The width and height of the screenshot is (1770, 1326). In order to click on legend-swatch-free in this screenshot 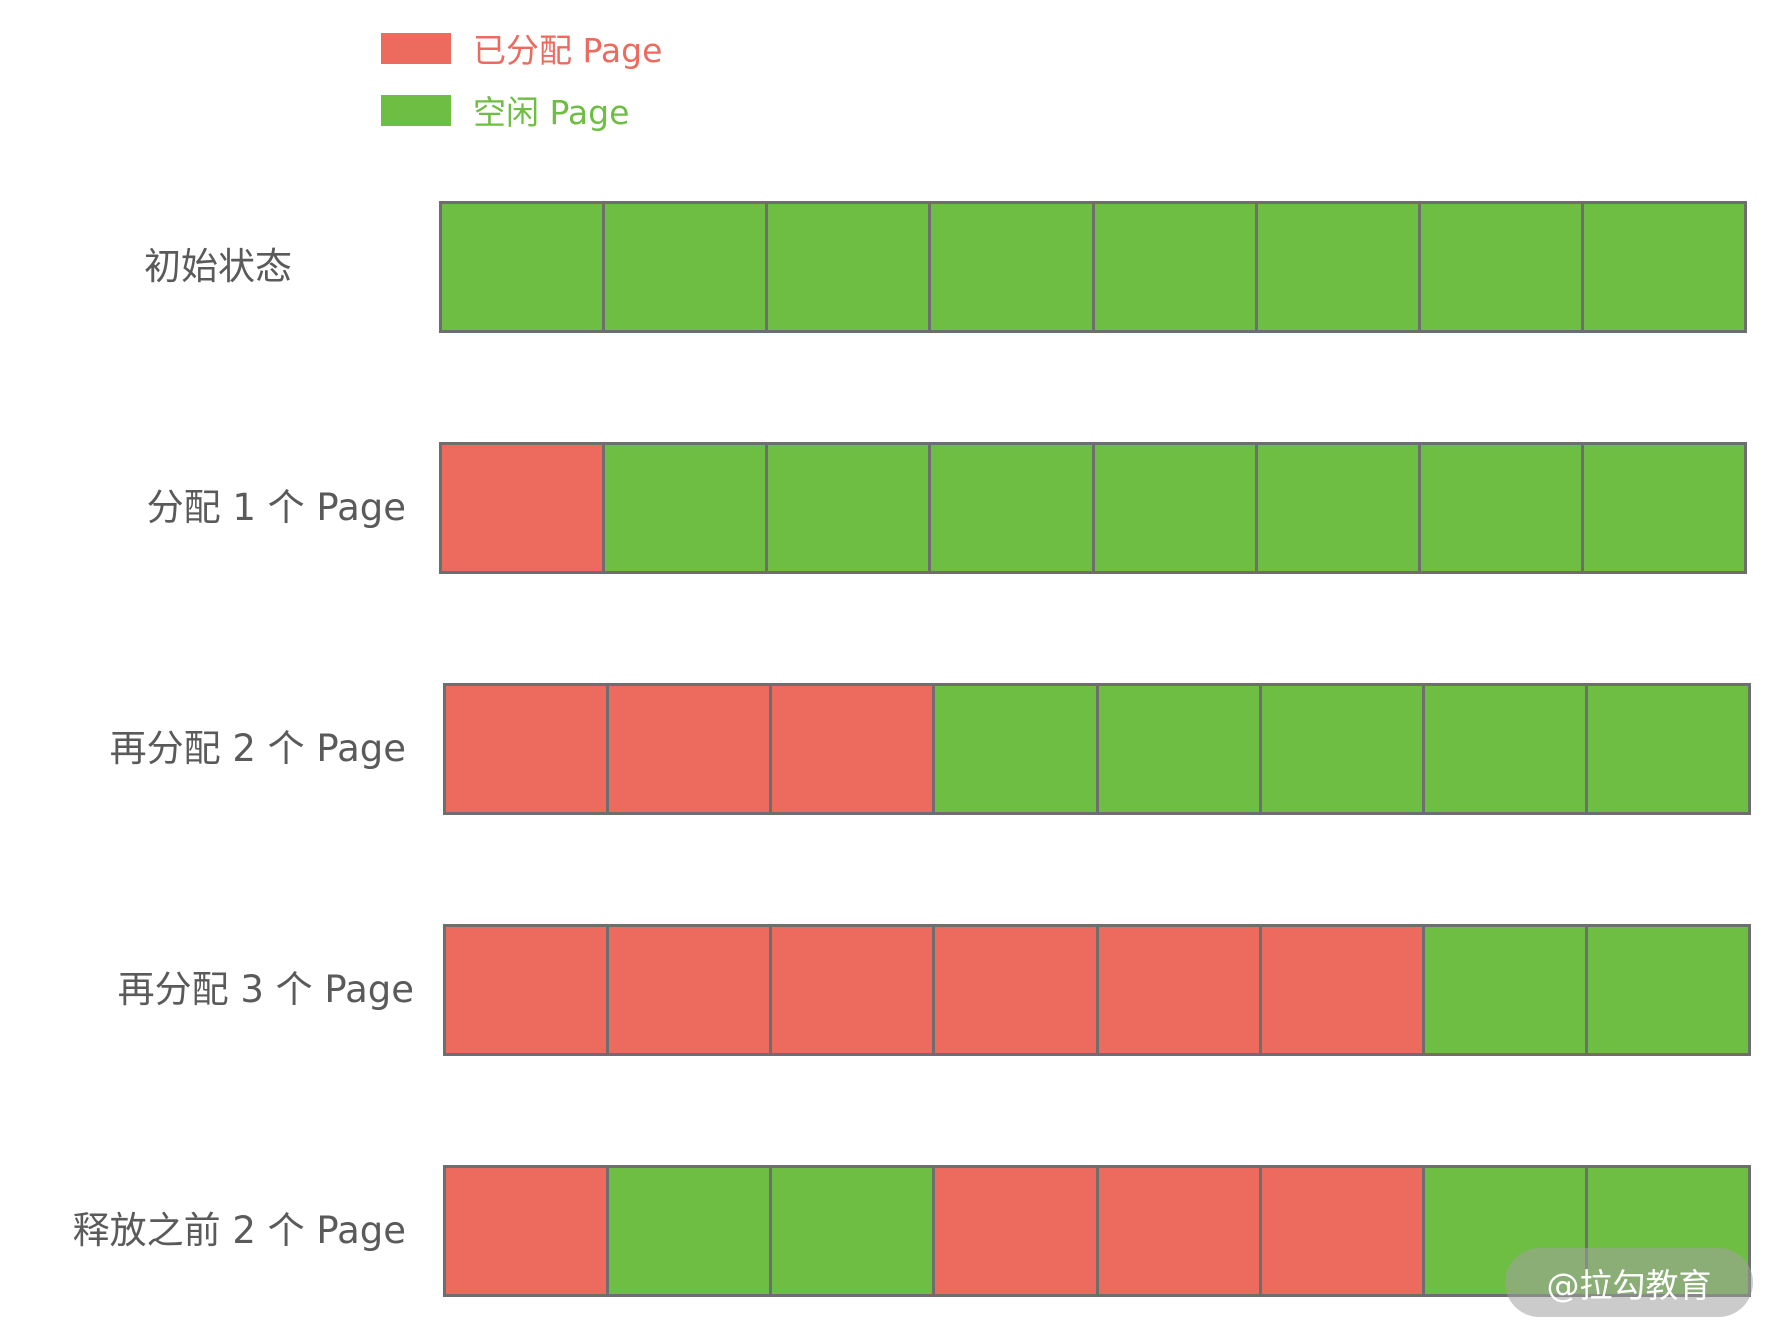, I will do `click(416, 110)`.